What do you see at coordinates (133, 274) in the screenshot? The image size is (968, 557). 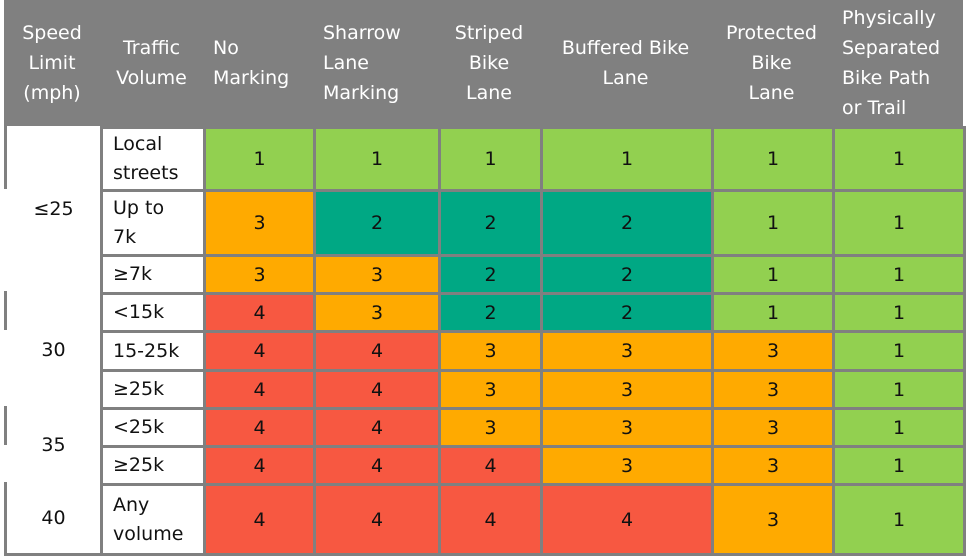 I see `volume-line: ≥7k` at bounding box center [133, 274].